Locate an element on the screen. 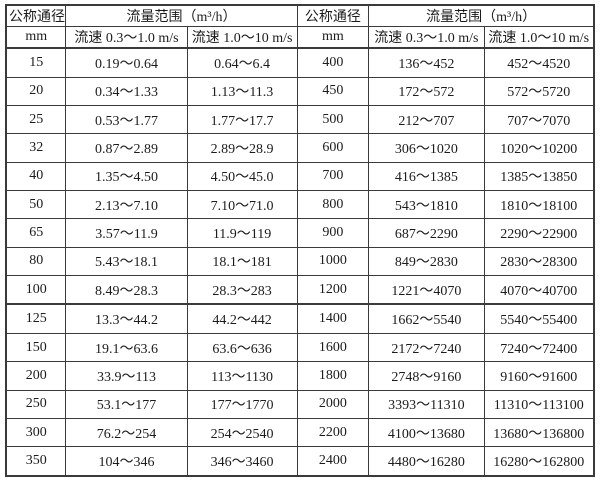  cell-diameter: 800 is located at coordinates (333, 204).